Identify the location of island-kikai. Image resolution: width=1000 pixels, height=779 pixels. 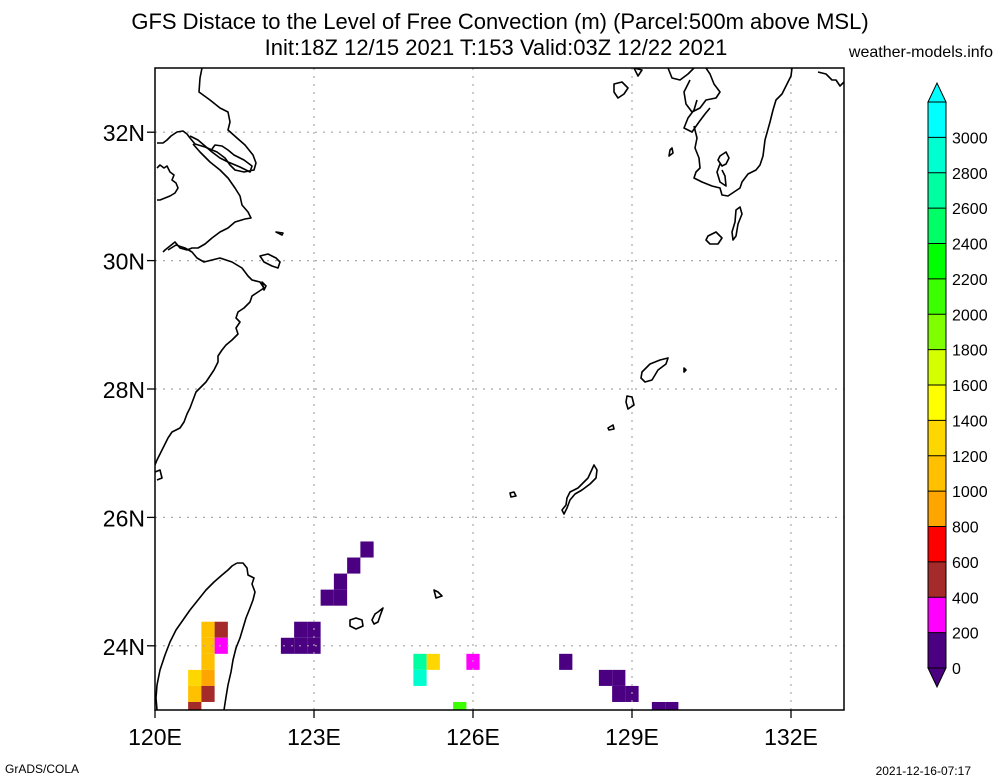
(685, 370).